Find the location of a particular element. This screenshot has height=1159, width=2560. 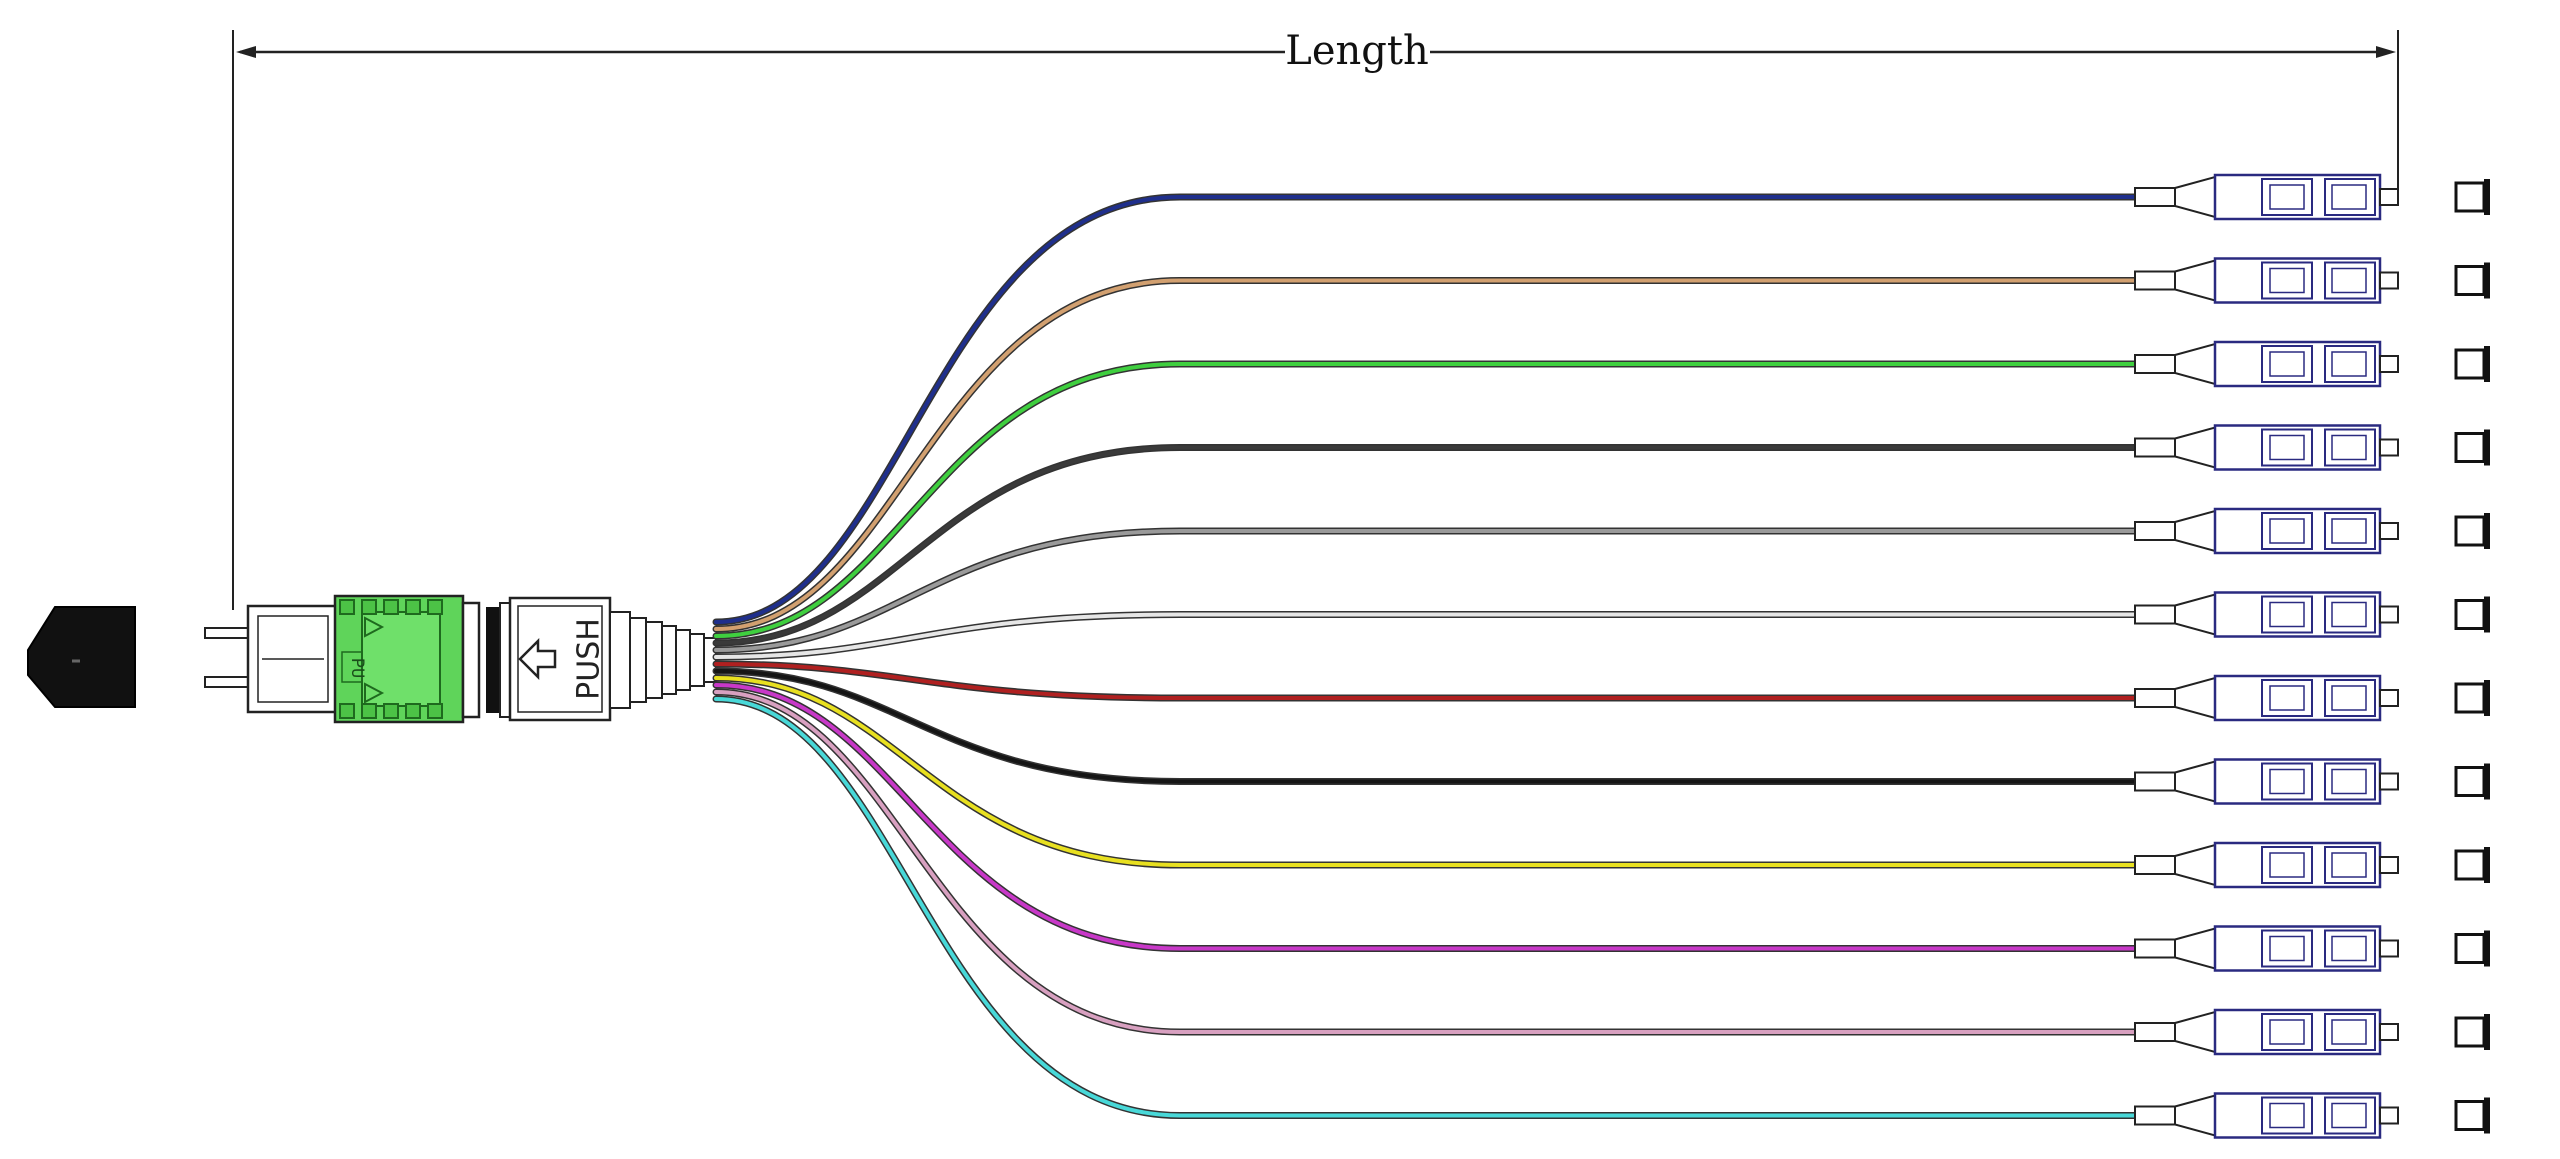

push-label: PUSH is located at coordinates (589, 659).